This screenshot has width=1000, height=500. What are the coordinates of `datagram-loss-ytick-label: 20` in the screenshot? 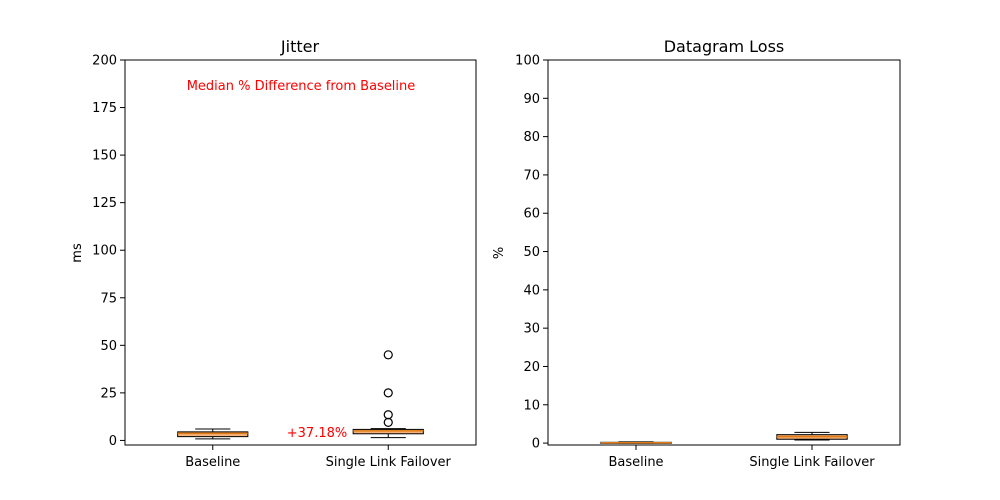 It's located at (531, 367).